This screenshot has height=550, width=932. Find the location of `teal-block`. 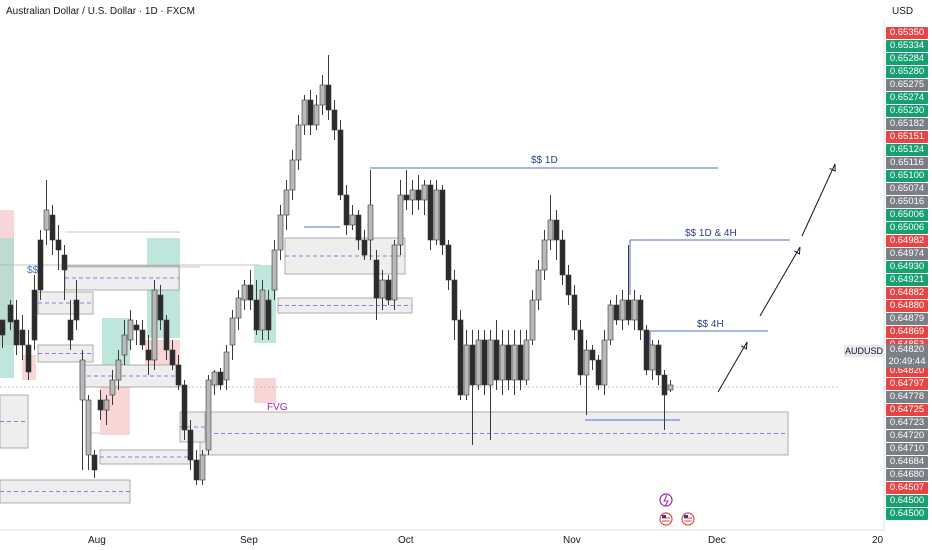

teal-block is located at coordinates (7, 308).